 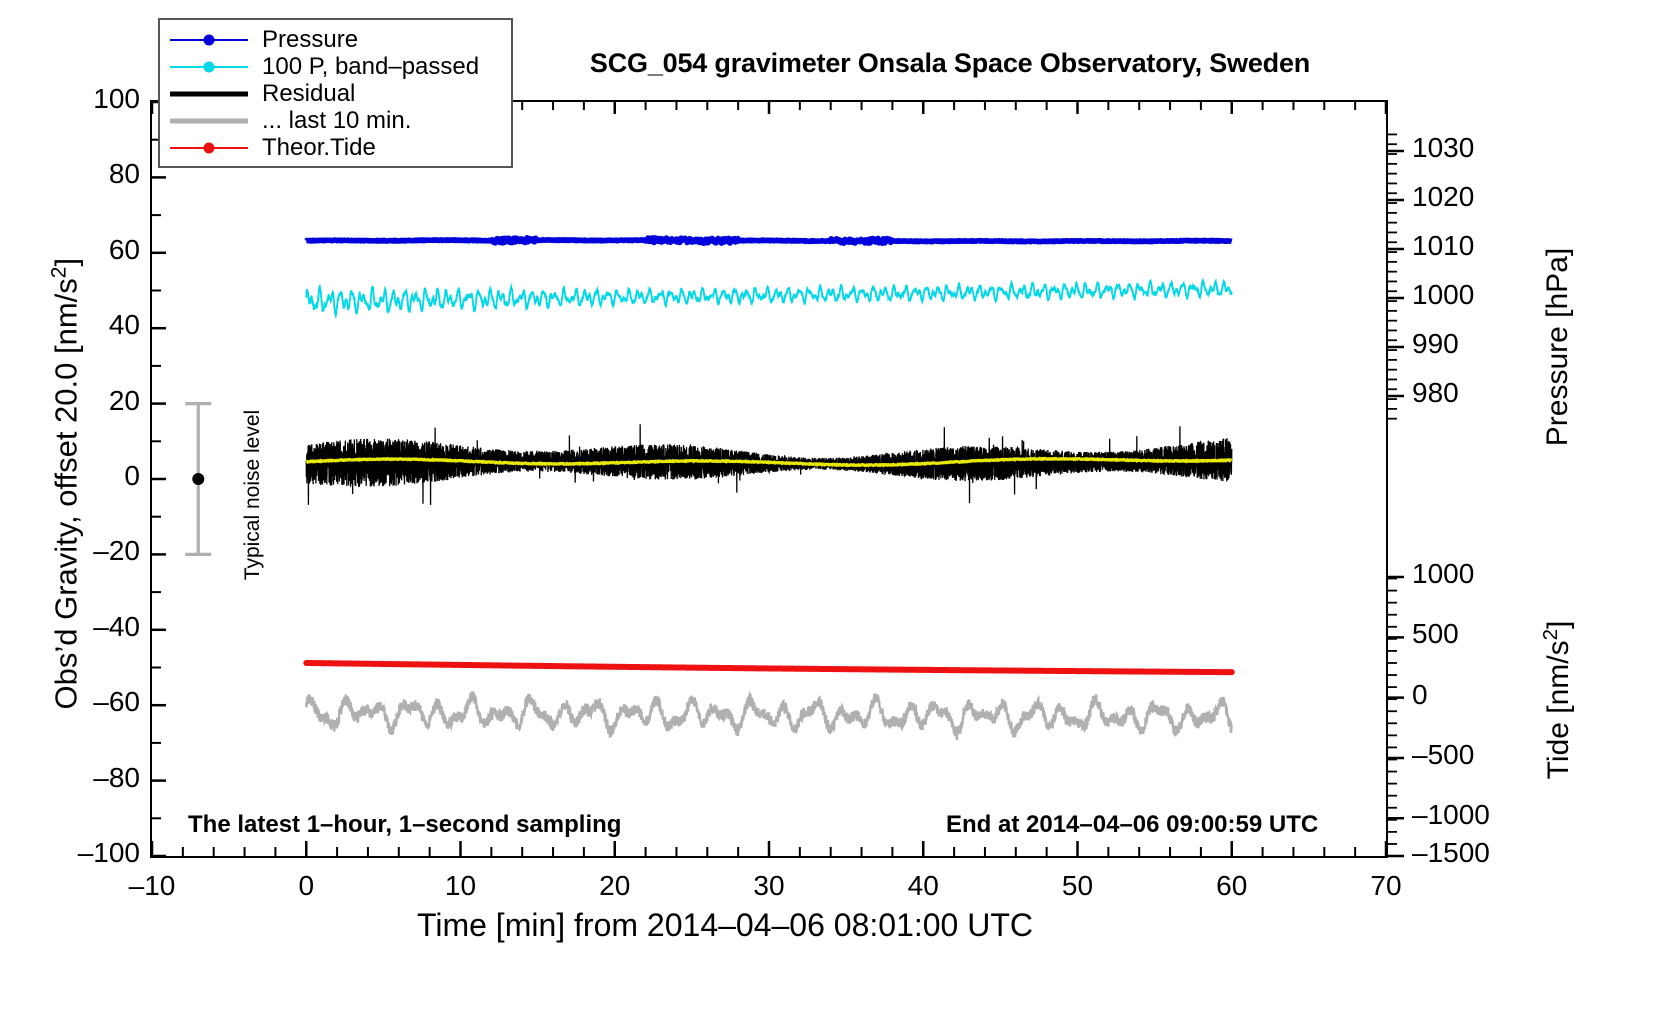 What do you see at coordinates (116, 551) in the screenshot?
I see `y-tick-label: –20` at bounding box center [116, 551].